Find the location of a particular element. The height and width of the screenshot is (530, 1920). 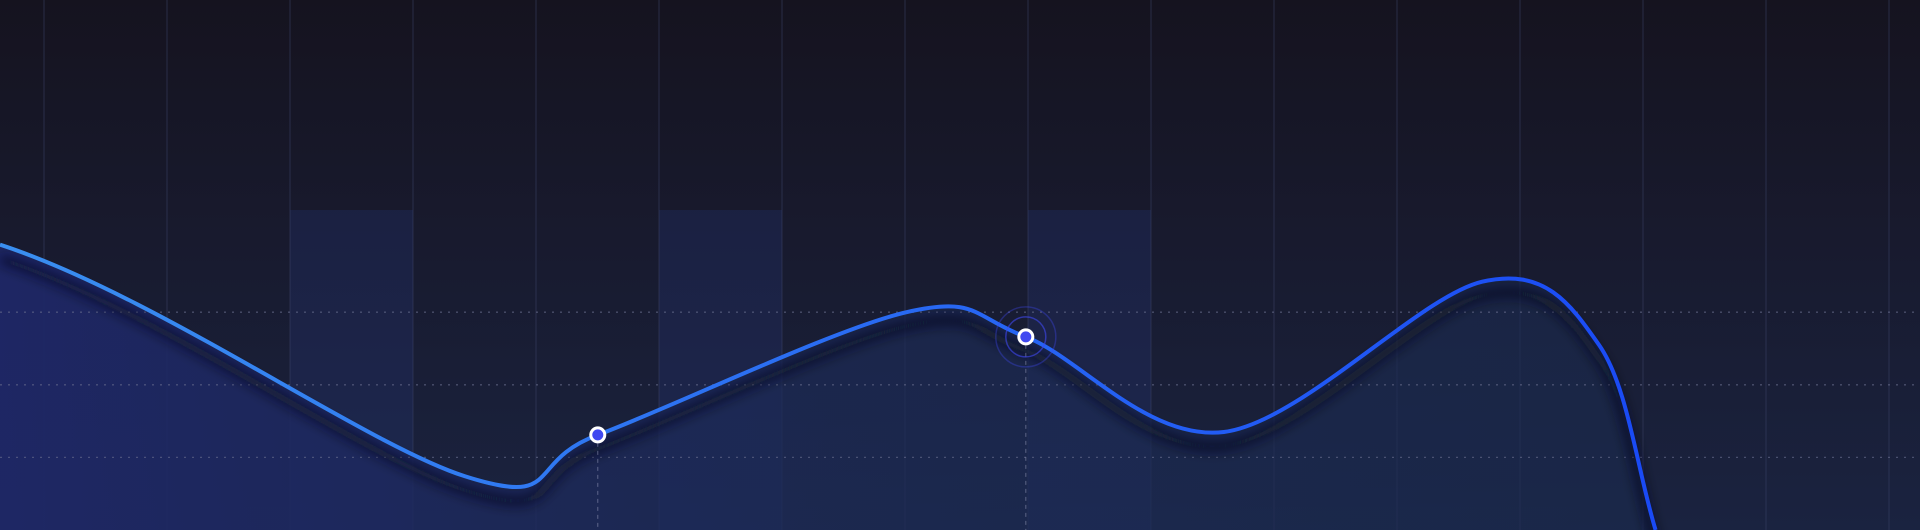

marker-pulse-ring is located at coordinates (1026, 337).